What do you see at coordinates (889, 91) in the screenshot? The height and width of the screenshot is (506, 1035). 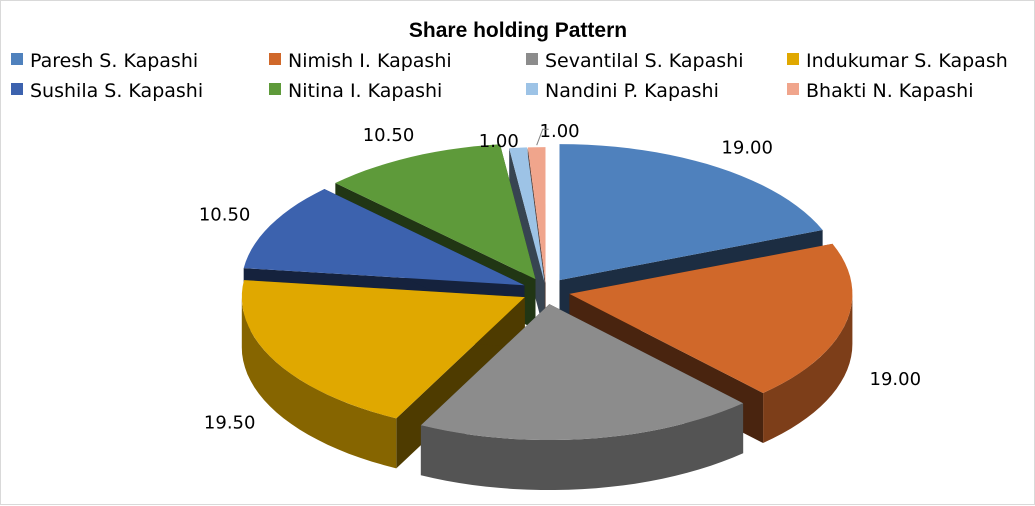 I see `legend-label: Bhakti N. Kapashi` at bounding box center [889, 91].